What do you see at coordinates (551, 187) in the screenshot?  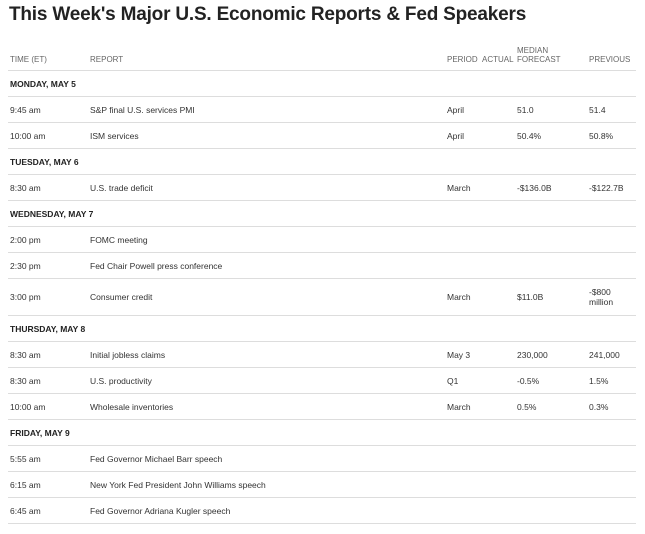 I see `cell-forecast: -$136.0B` at bounding box center [551, 187].